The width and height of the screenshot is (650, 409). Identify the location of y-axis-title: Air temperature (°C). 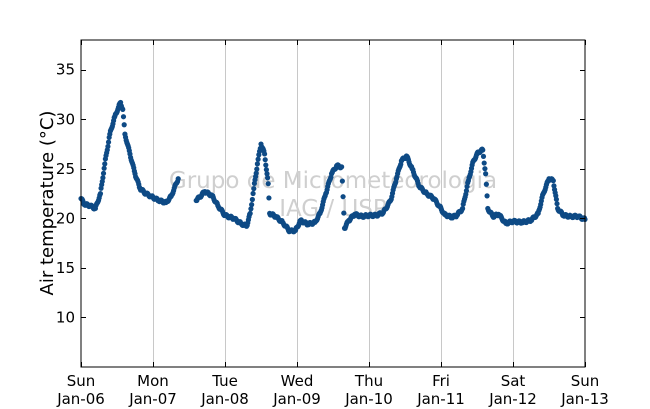
(47, 203).